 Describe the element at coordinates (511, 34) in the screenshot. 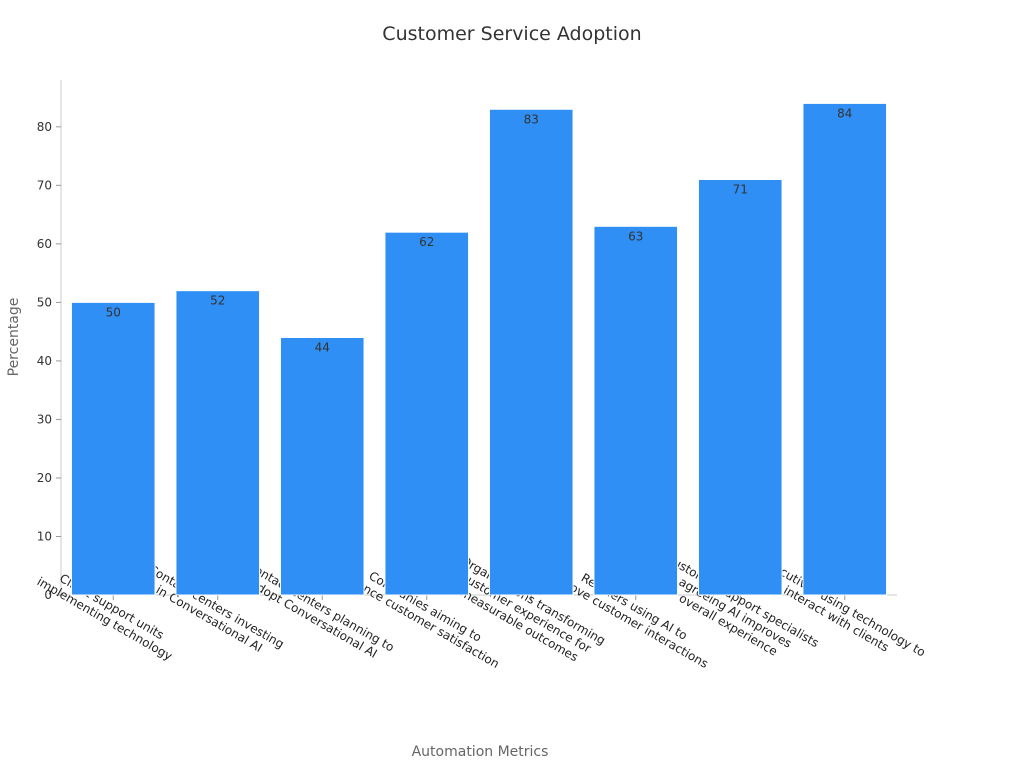

I see `chart-title: Customer Service Adoption` at that location.